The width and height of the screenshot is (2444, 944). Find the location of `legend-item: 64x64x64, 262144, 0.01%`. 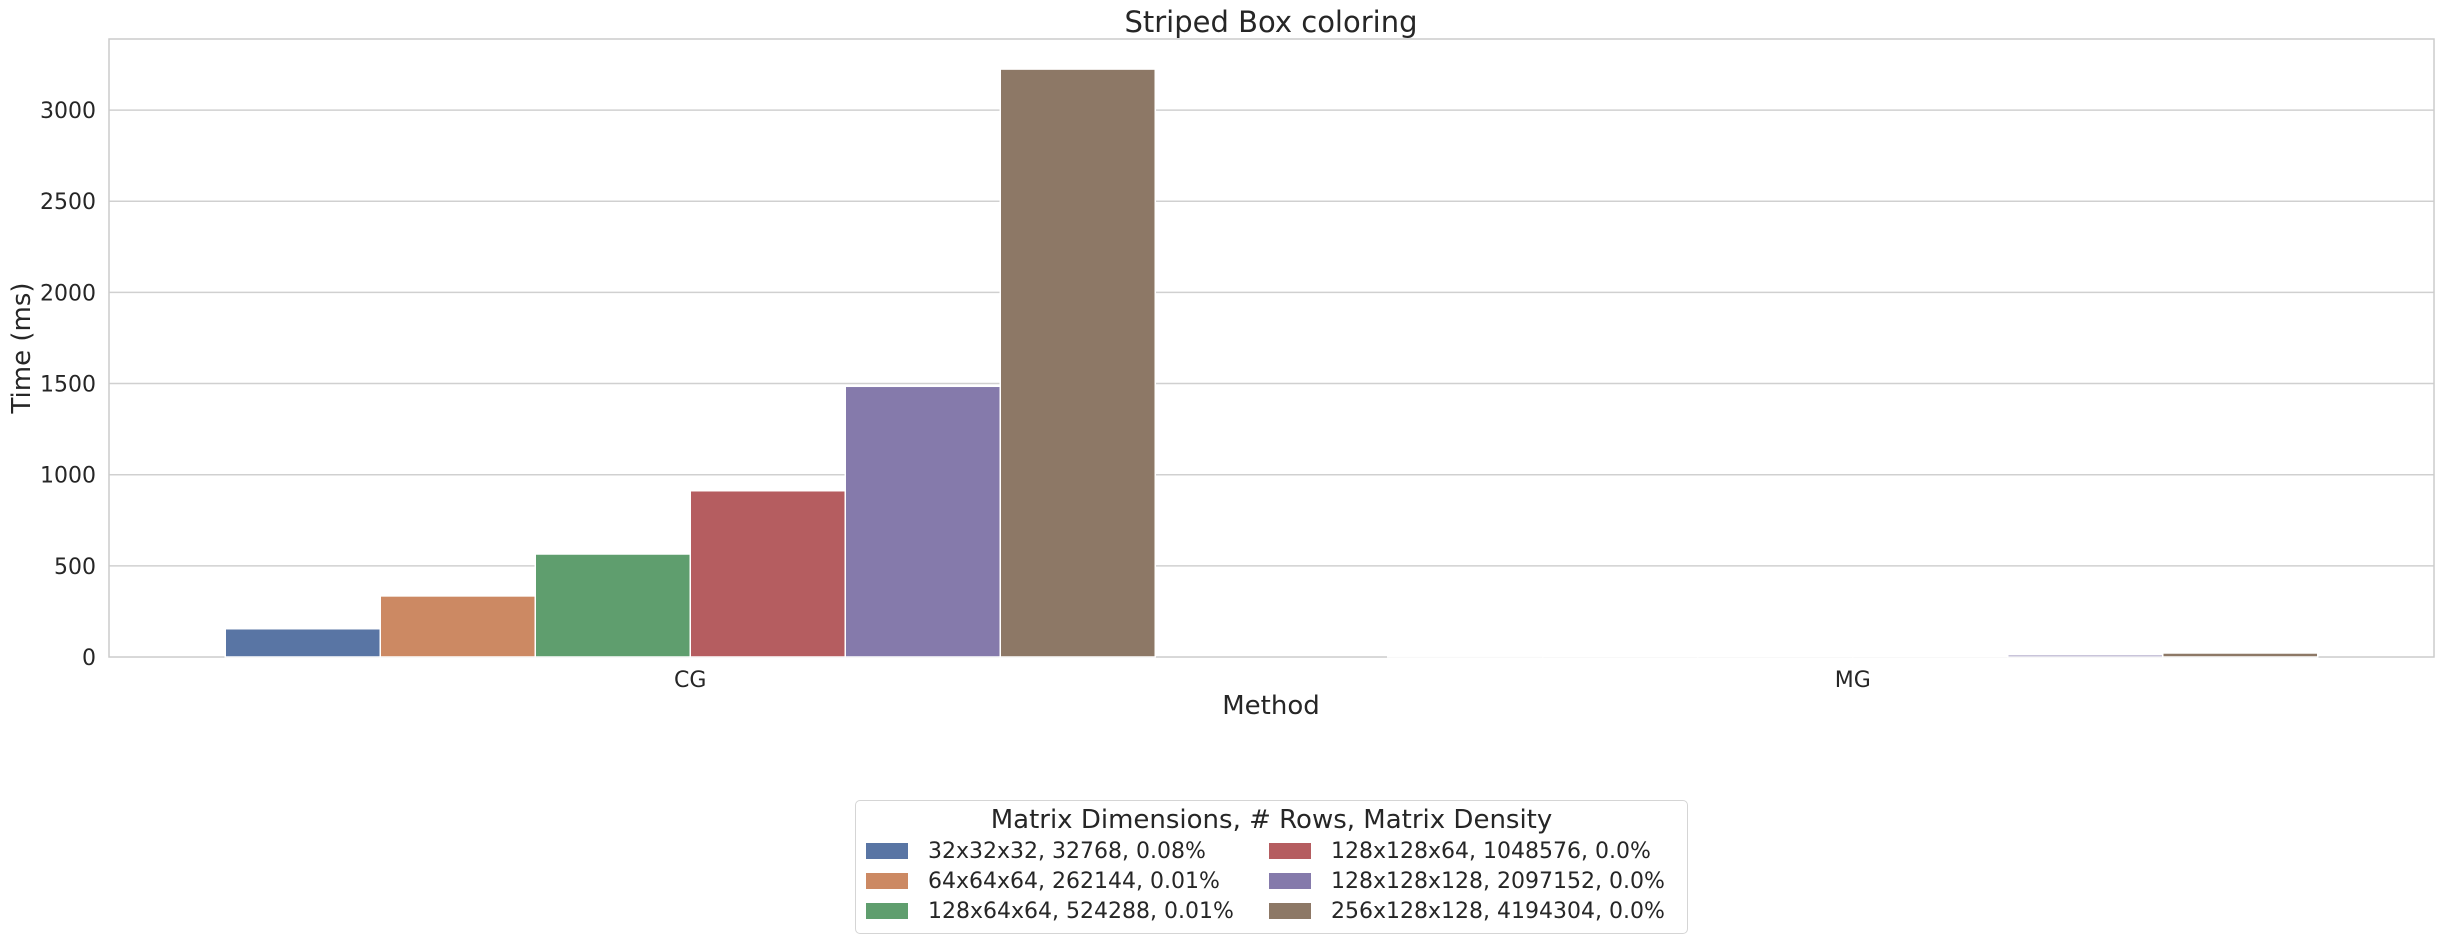

legend-item: 64x64x64, 262144, 0.01% is located at coordinates (1043, 881).